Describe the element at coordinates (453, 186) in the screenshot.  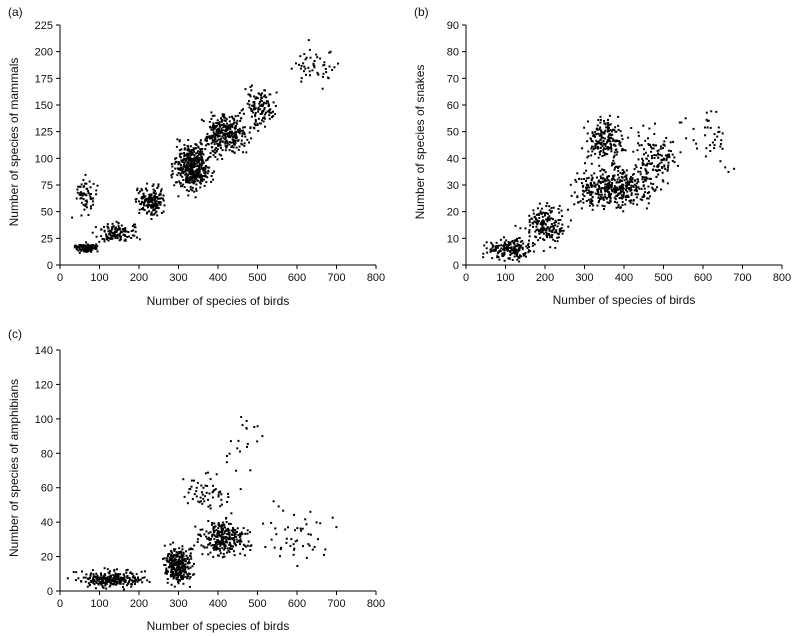
I see `y-tick-label: 30` at that location.